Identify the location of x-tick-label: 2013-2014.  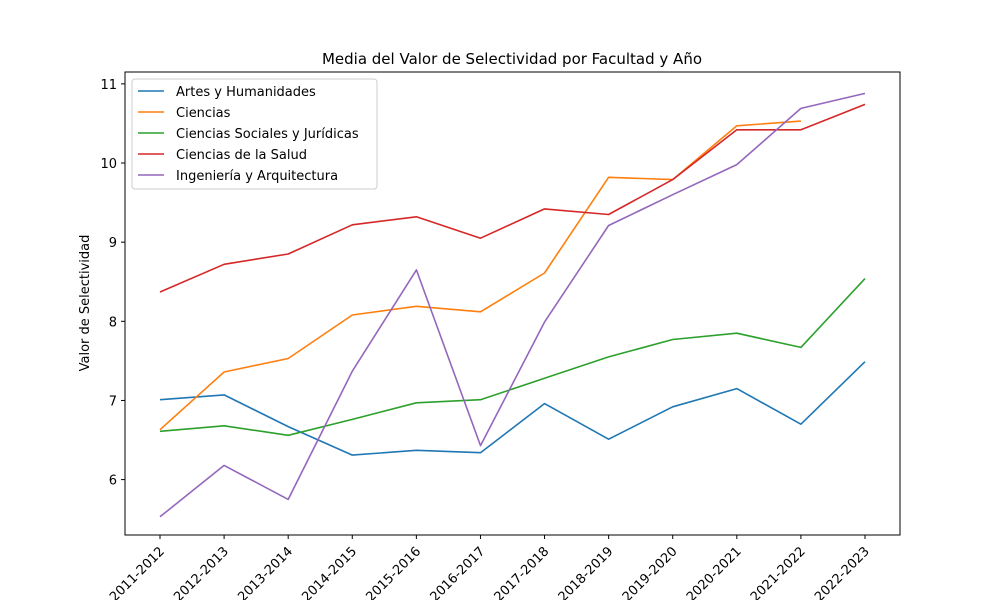
(265, 572).